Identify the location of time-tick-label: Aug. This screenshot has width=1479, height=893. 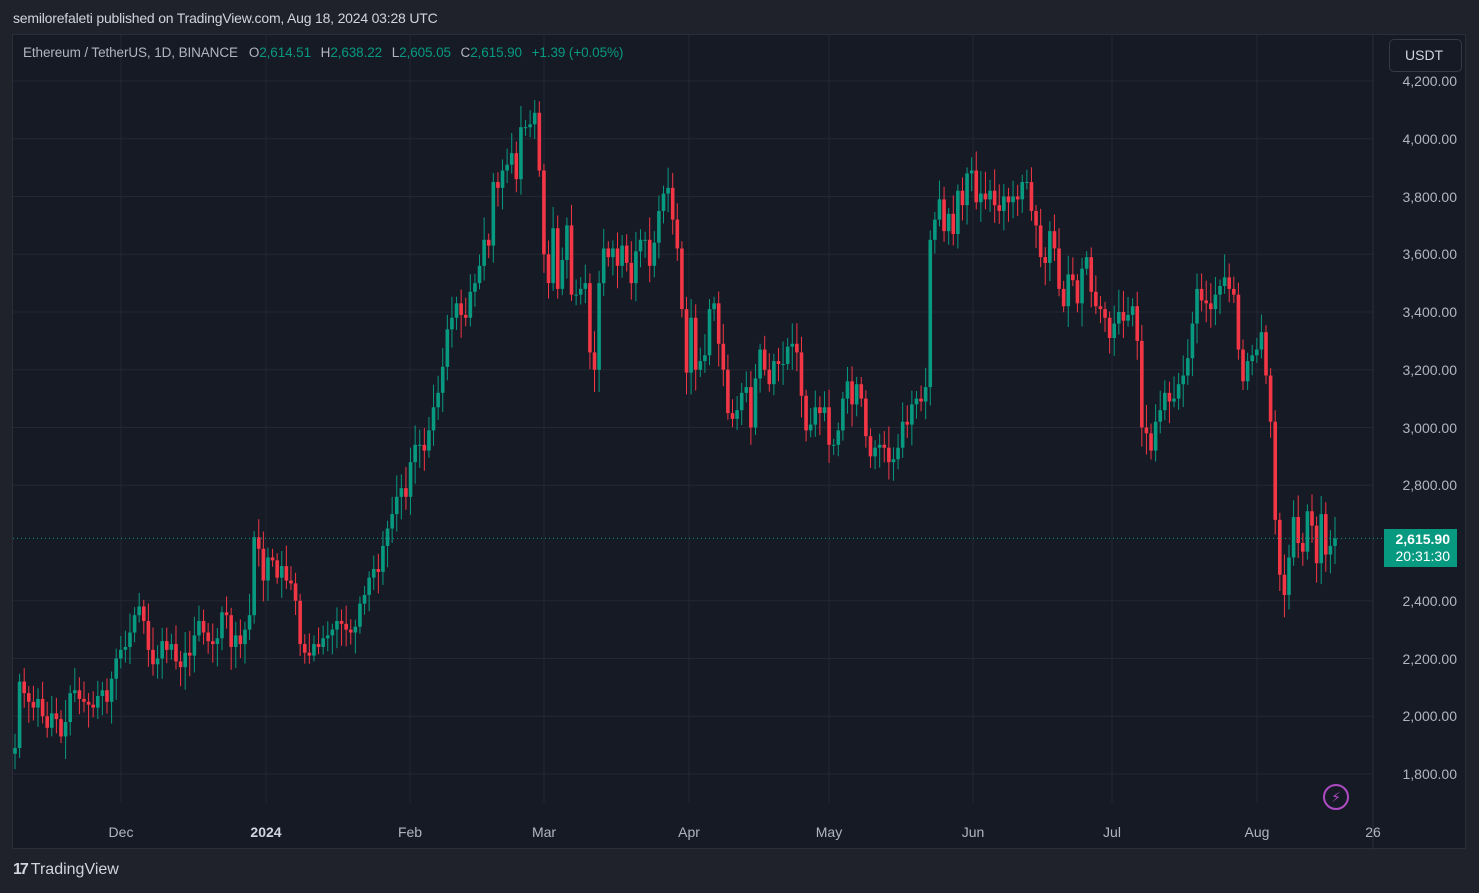
(1257, 832).